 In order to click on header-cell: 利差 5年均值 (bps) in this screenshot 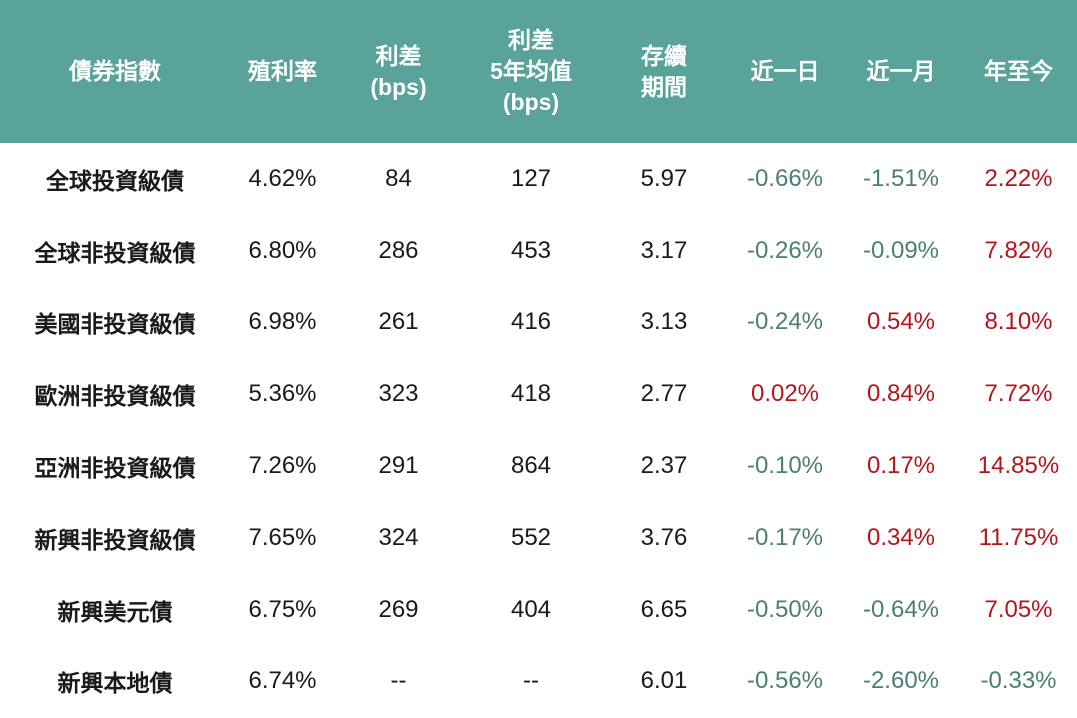, I will do `click(531, 71)`.